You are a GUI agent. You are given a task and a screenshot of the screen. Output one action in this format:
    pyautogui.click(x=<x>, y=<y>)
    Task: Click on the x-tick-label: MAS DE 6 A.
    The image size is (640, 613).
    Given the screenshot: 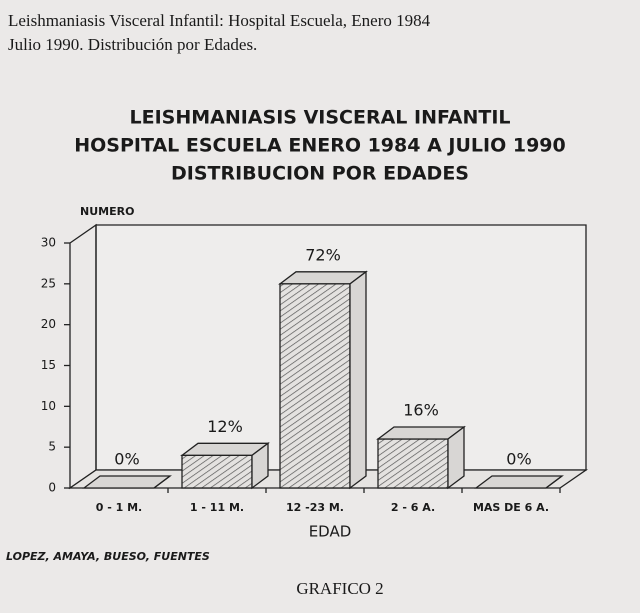 What is the action you would take?
    pyautogui.click(x=511, y=507)
    